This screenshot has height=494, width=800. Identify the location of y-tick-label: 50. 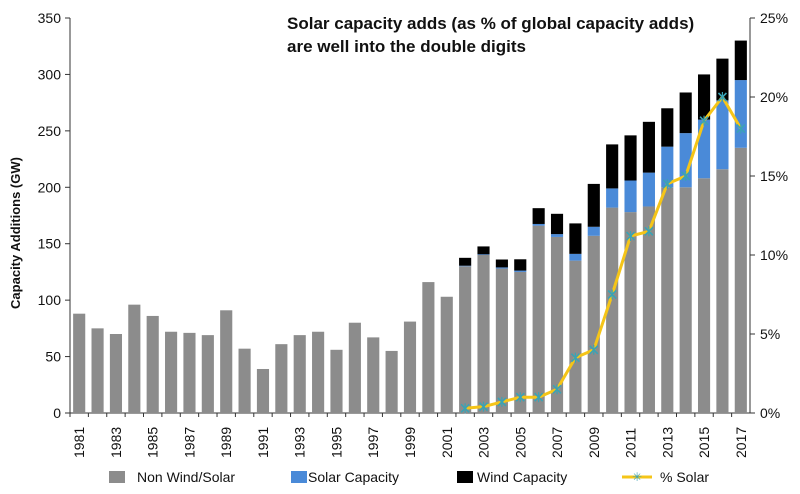
(53, 357).